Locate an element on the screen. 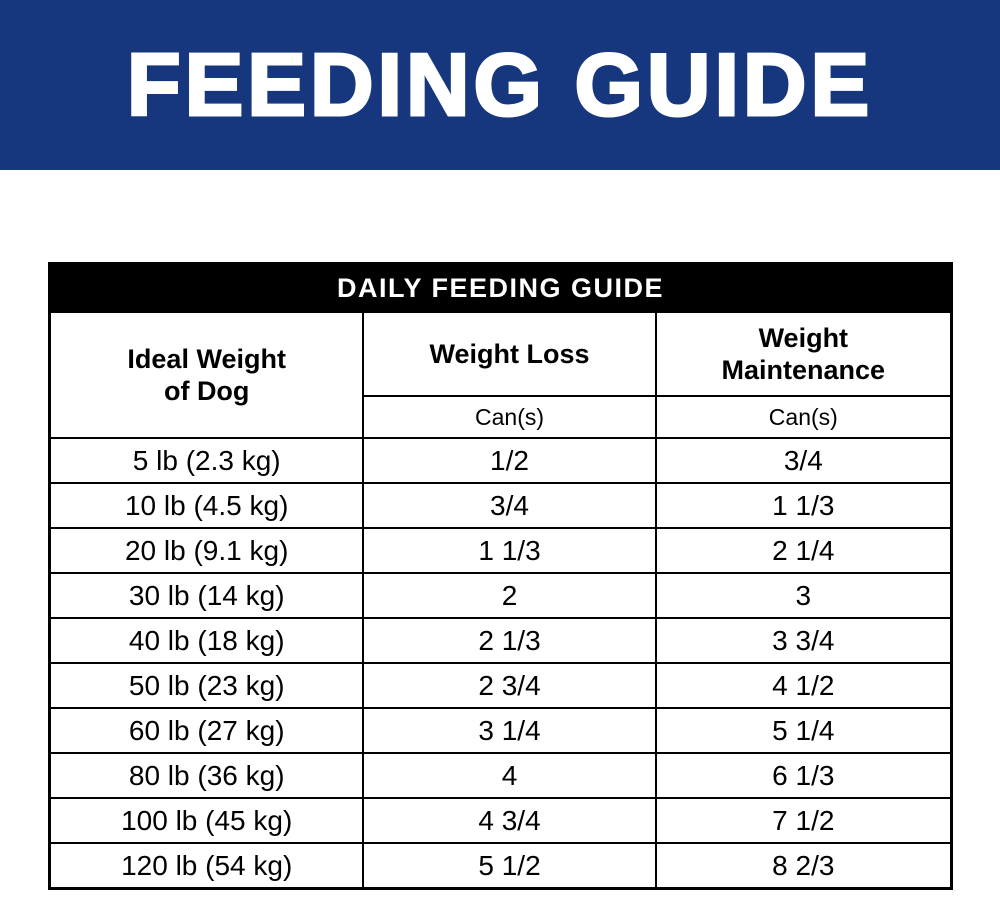 This screenshot has width=1000, height=909. weight-loss-cell: 2 is located at coordinates (509, 595).